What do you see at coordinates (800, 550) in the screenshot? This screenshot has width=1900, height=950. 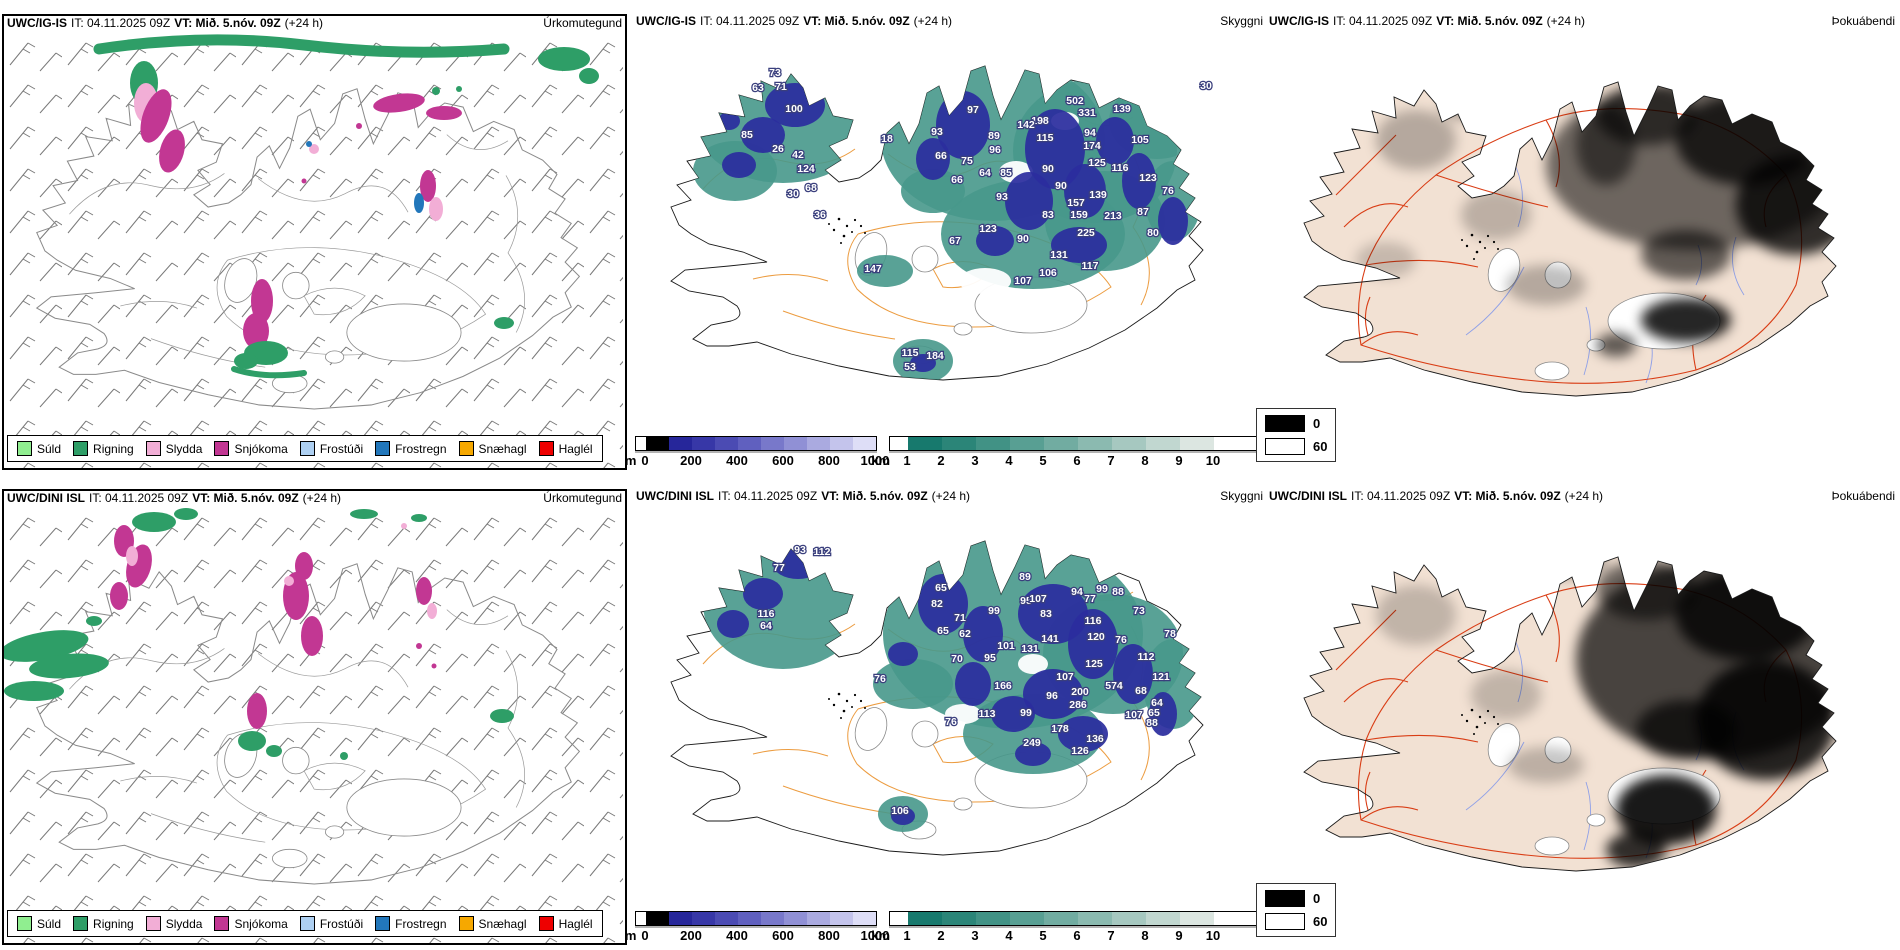 I see `svg-text: 93` at bounding box center [800, 550].